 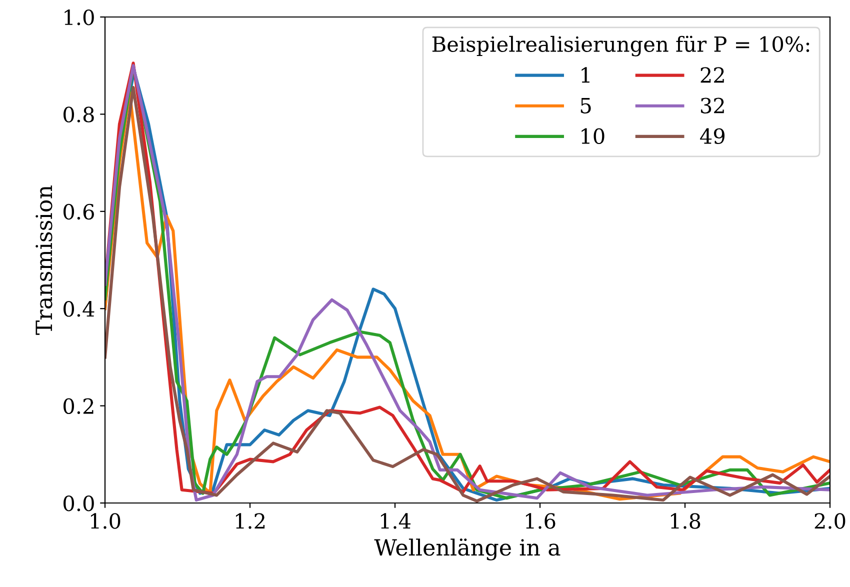 I want to click on legend-title: Beispielrealisierungen für P = 10%:, so click(x=621, y=46).